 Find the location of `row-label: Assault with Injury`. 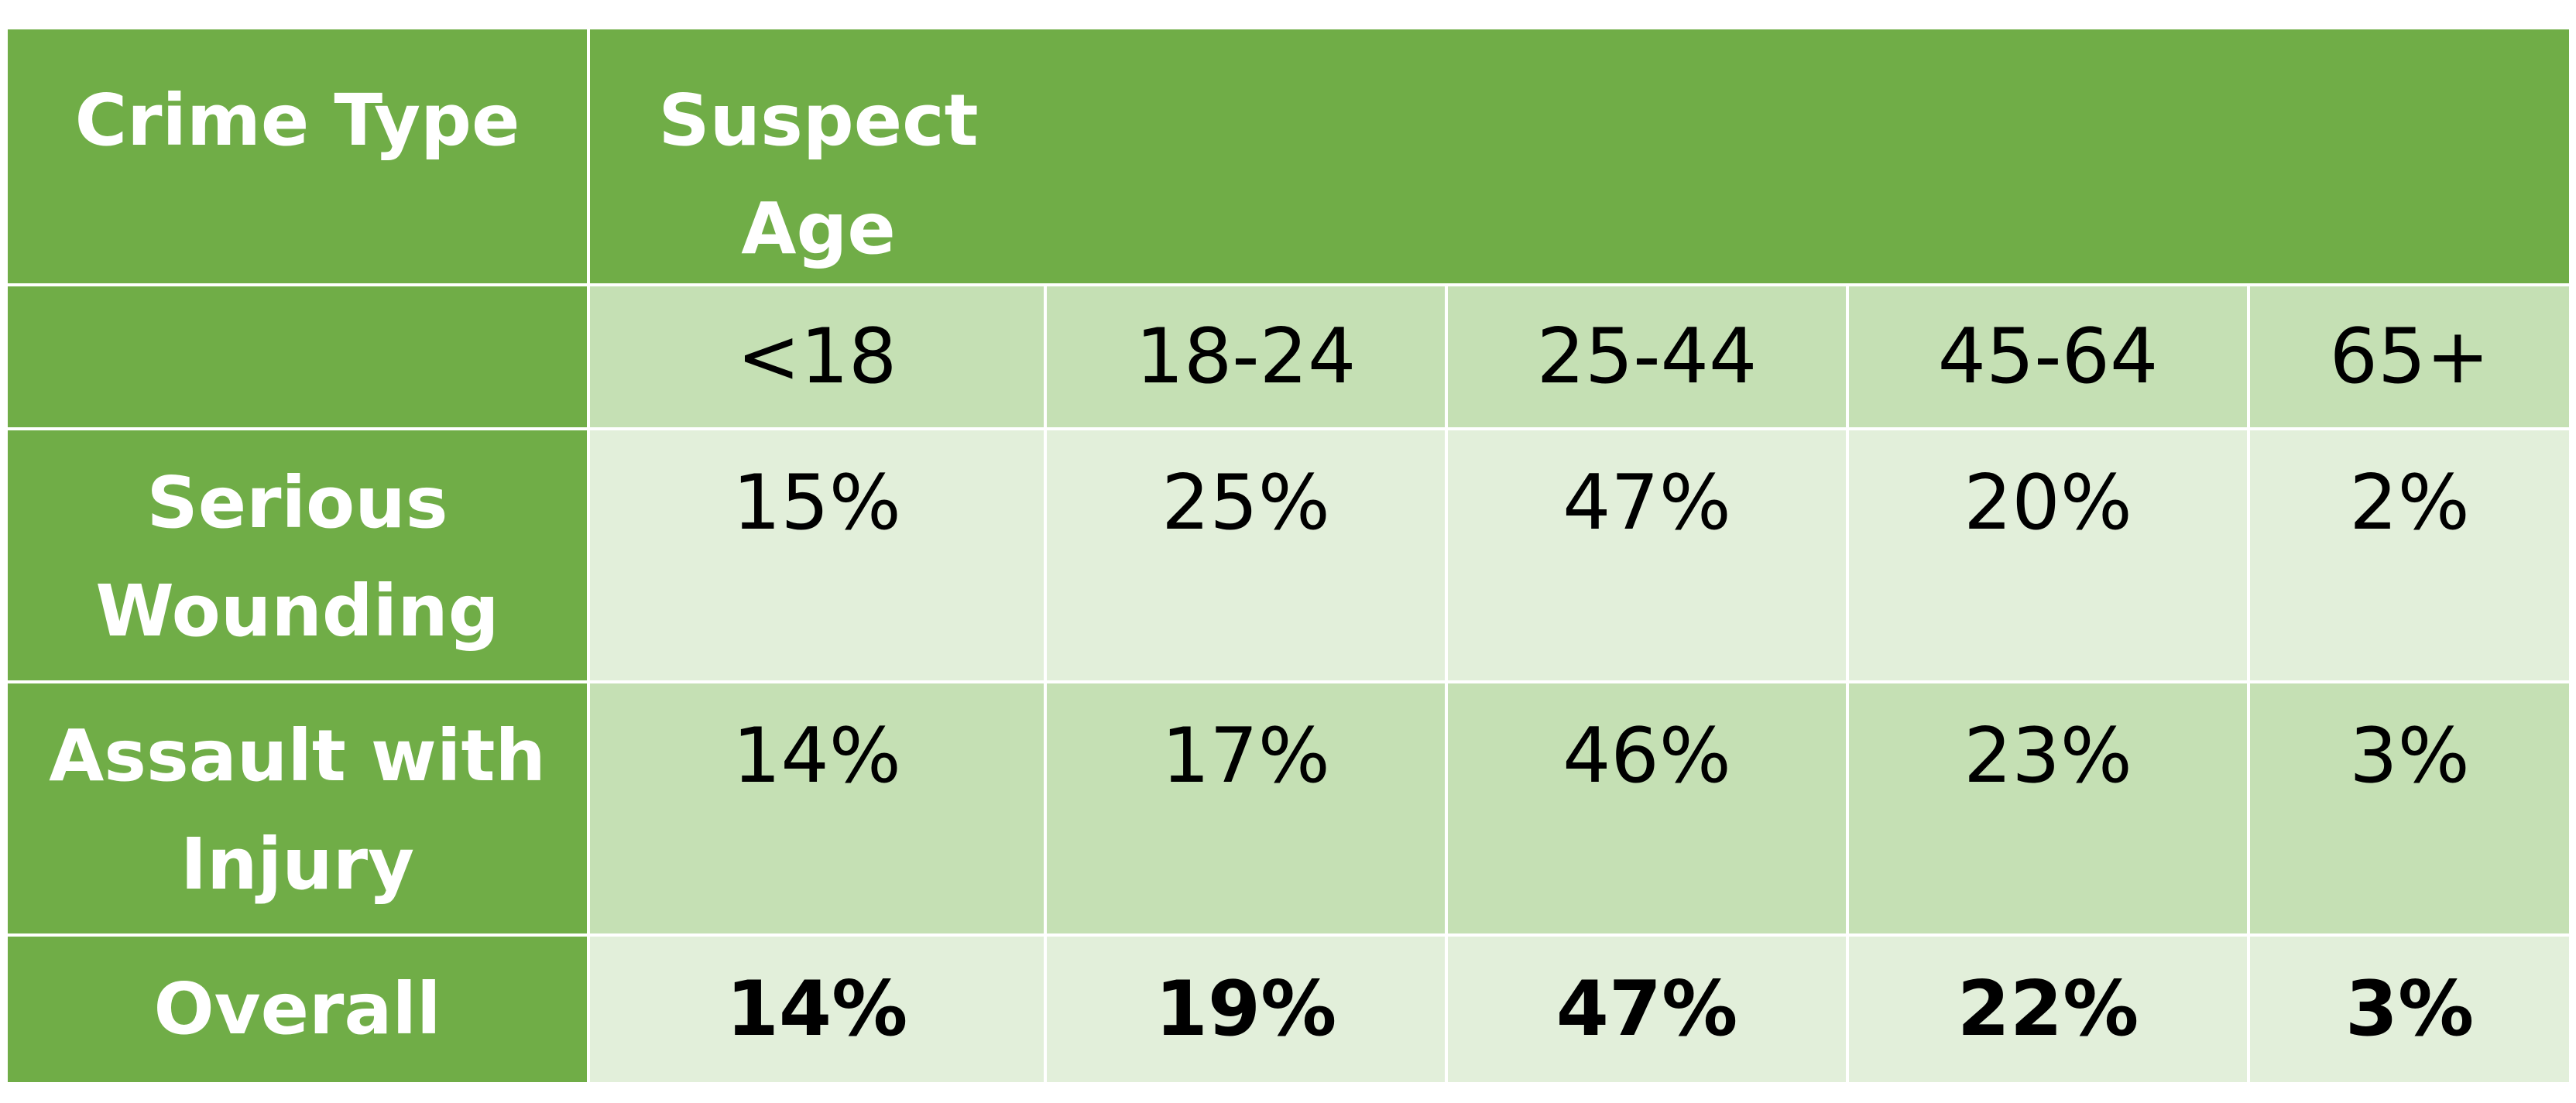

row-label: Assault with Injury is located at coordinates (297, 810).